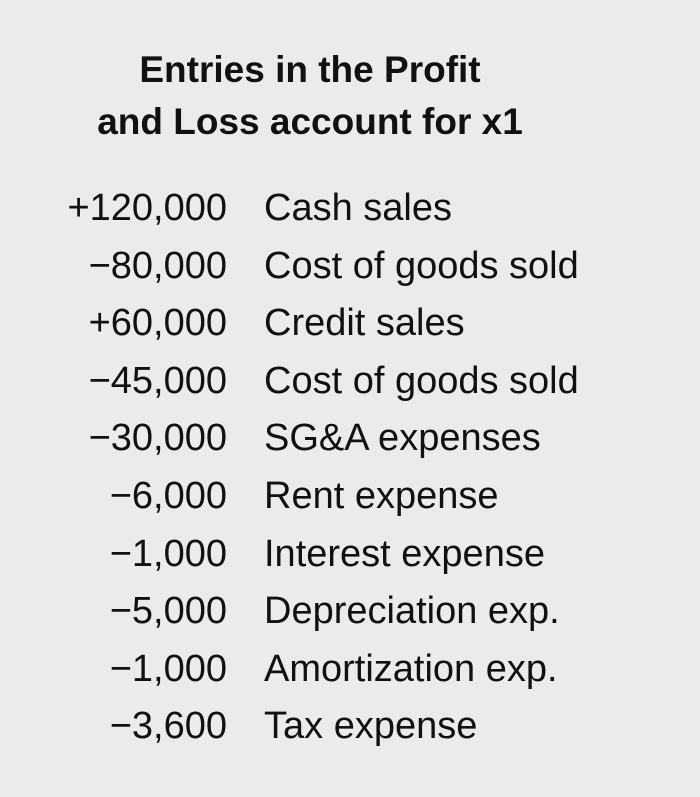  I want to click on entry-description: Credit sales, so click(364, 323).